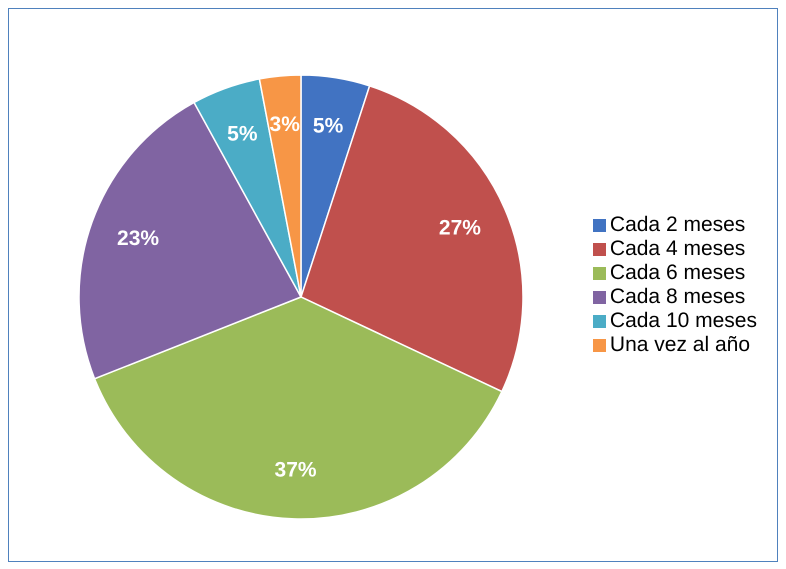  I want to click on legend-label: Cada 10 meses, so click(683, 320).